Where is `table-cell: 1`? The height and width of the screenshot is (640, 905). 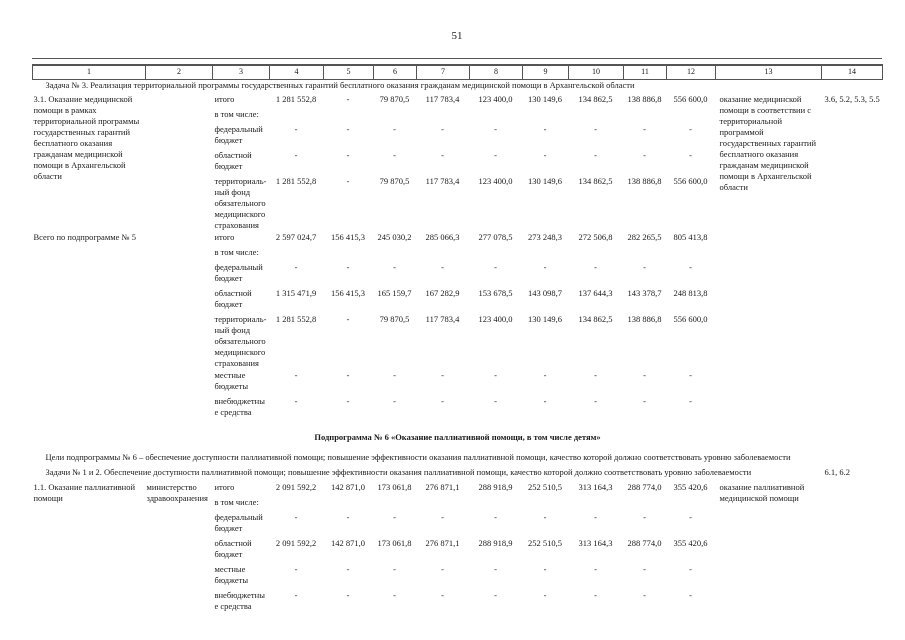
table-cell: 1 is located at coordinates (89, 72).